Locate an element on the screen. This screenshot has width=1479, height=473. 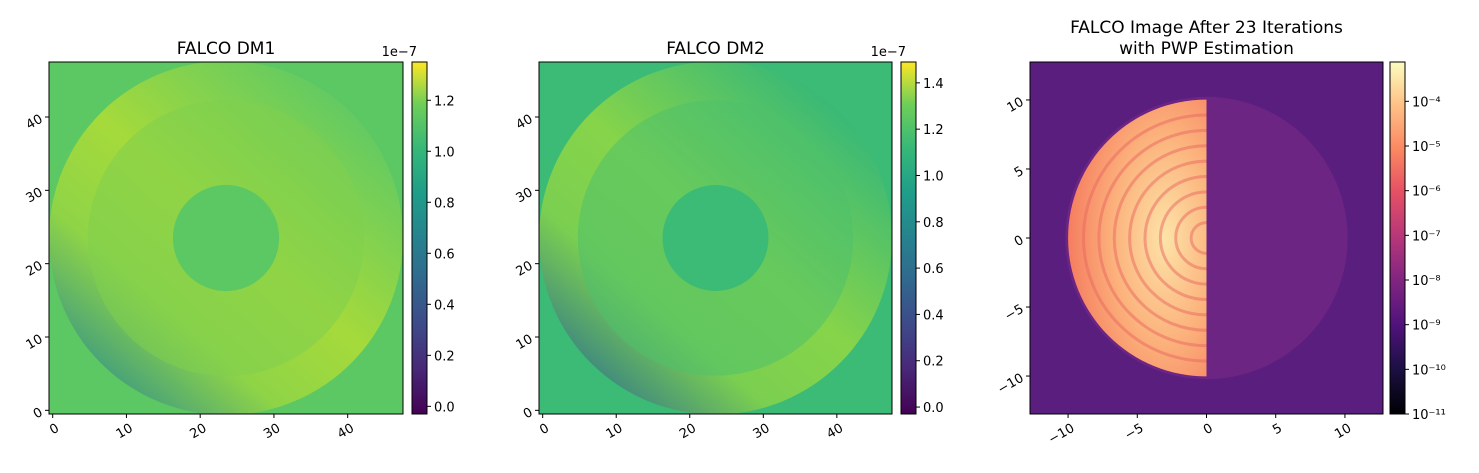
colorbar-tick-label: 10⁻⁹ is located at coordinates (1426, 326).